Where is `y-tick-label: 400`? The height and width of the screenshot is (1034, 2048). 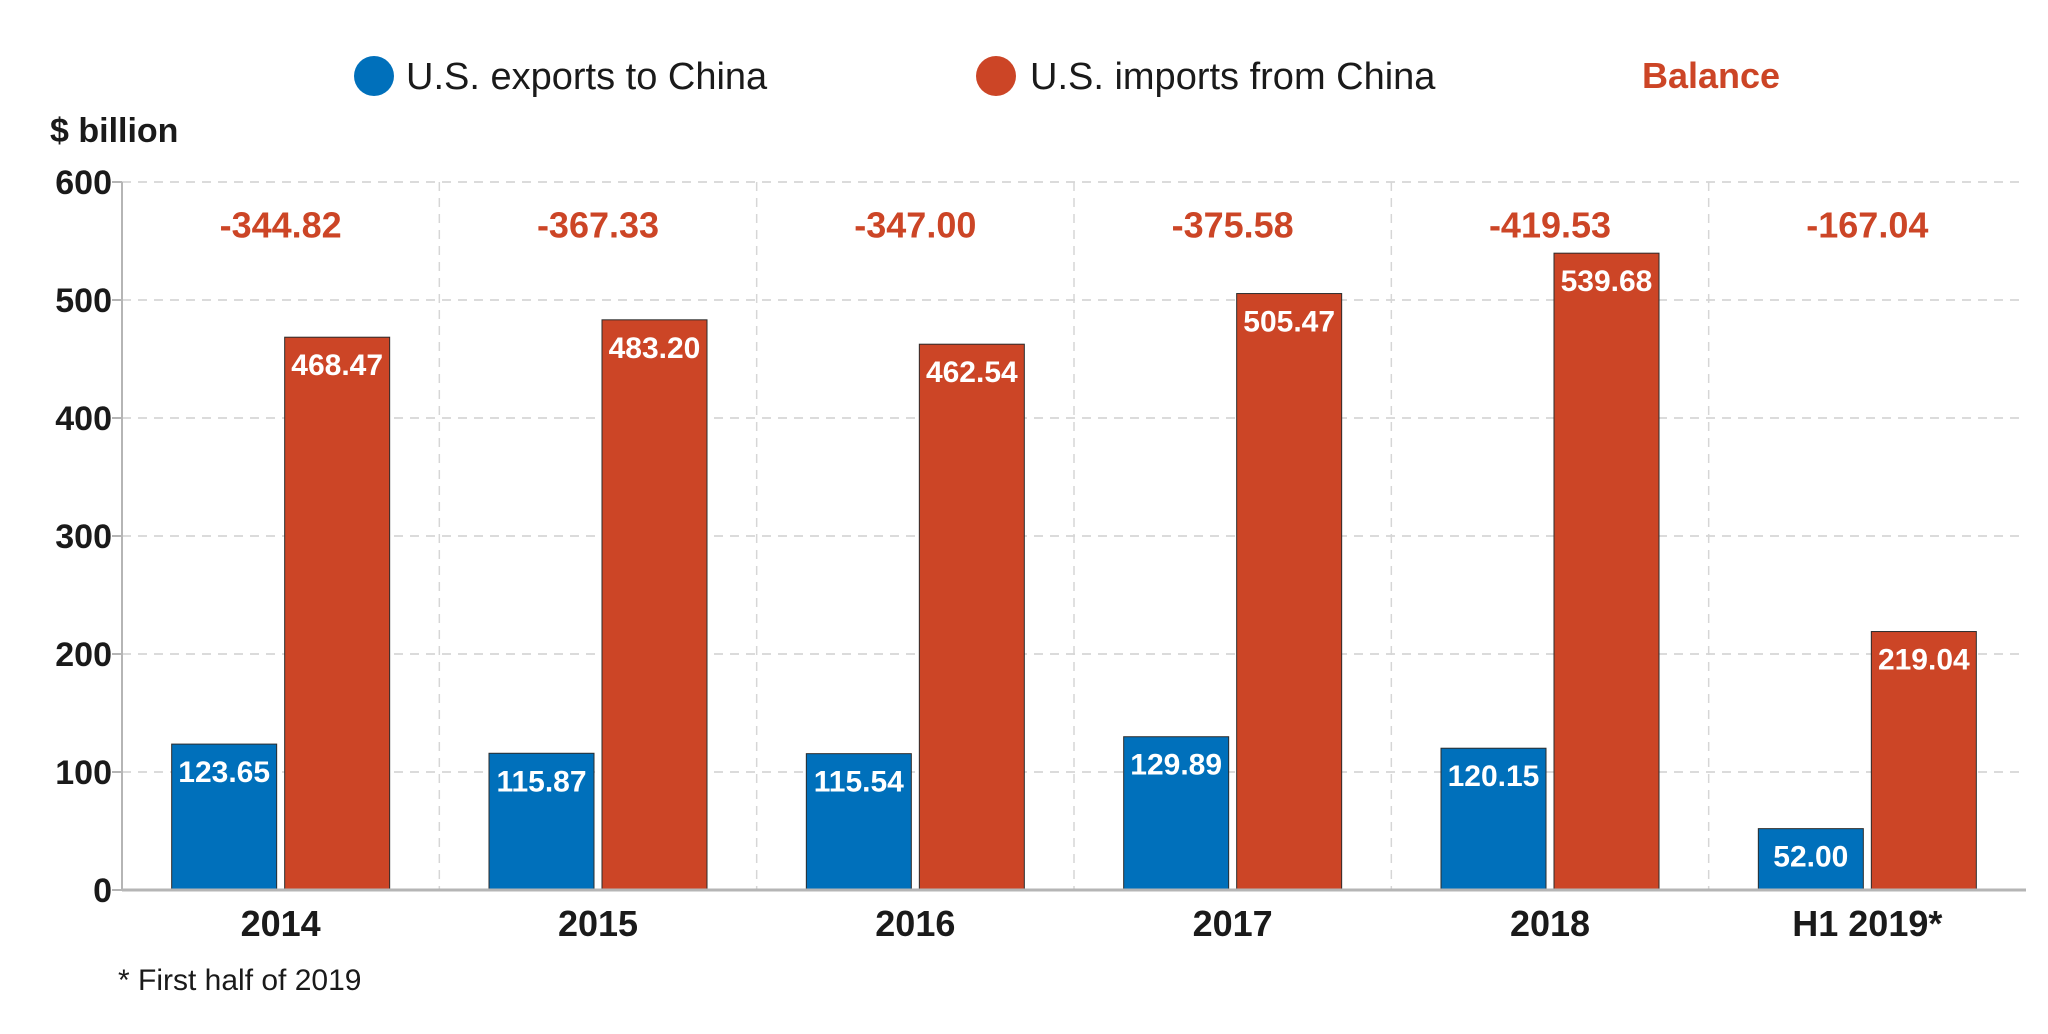
y-tick-label: 400 is located at coordinates (83, 419).